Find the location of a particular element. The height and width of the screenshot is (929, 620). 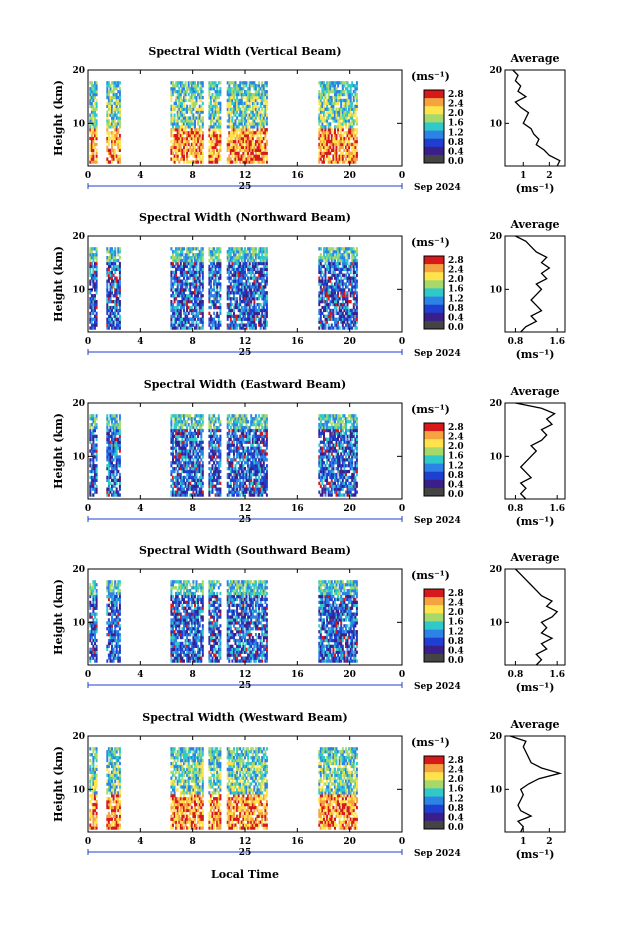

colorbar-tick-label: 2.8 is located at coordinates (456, 95).